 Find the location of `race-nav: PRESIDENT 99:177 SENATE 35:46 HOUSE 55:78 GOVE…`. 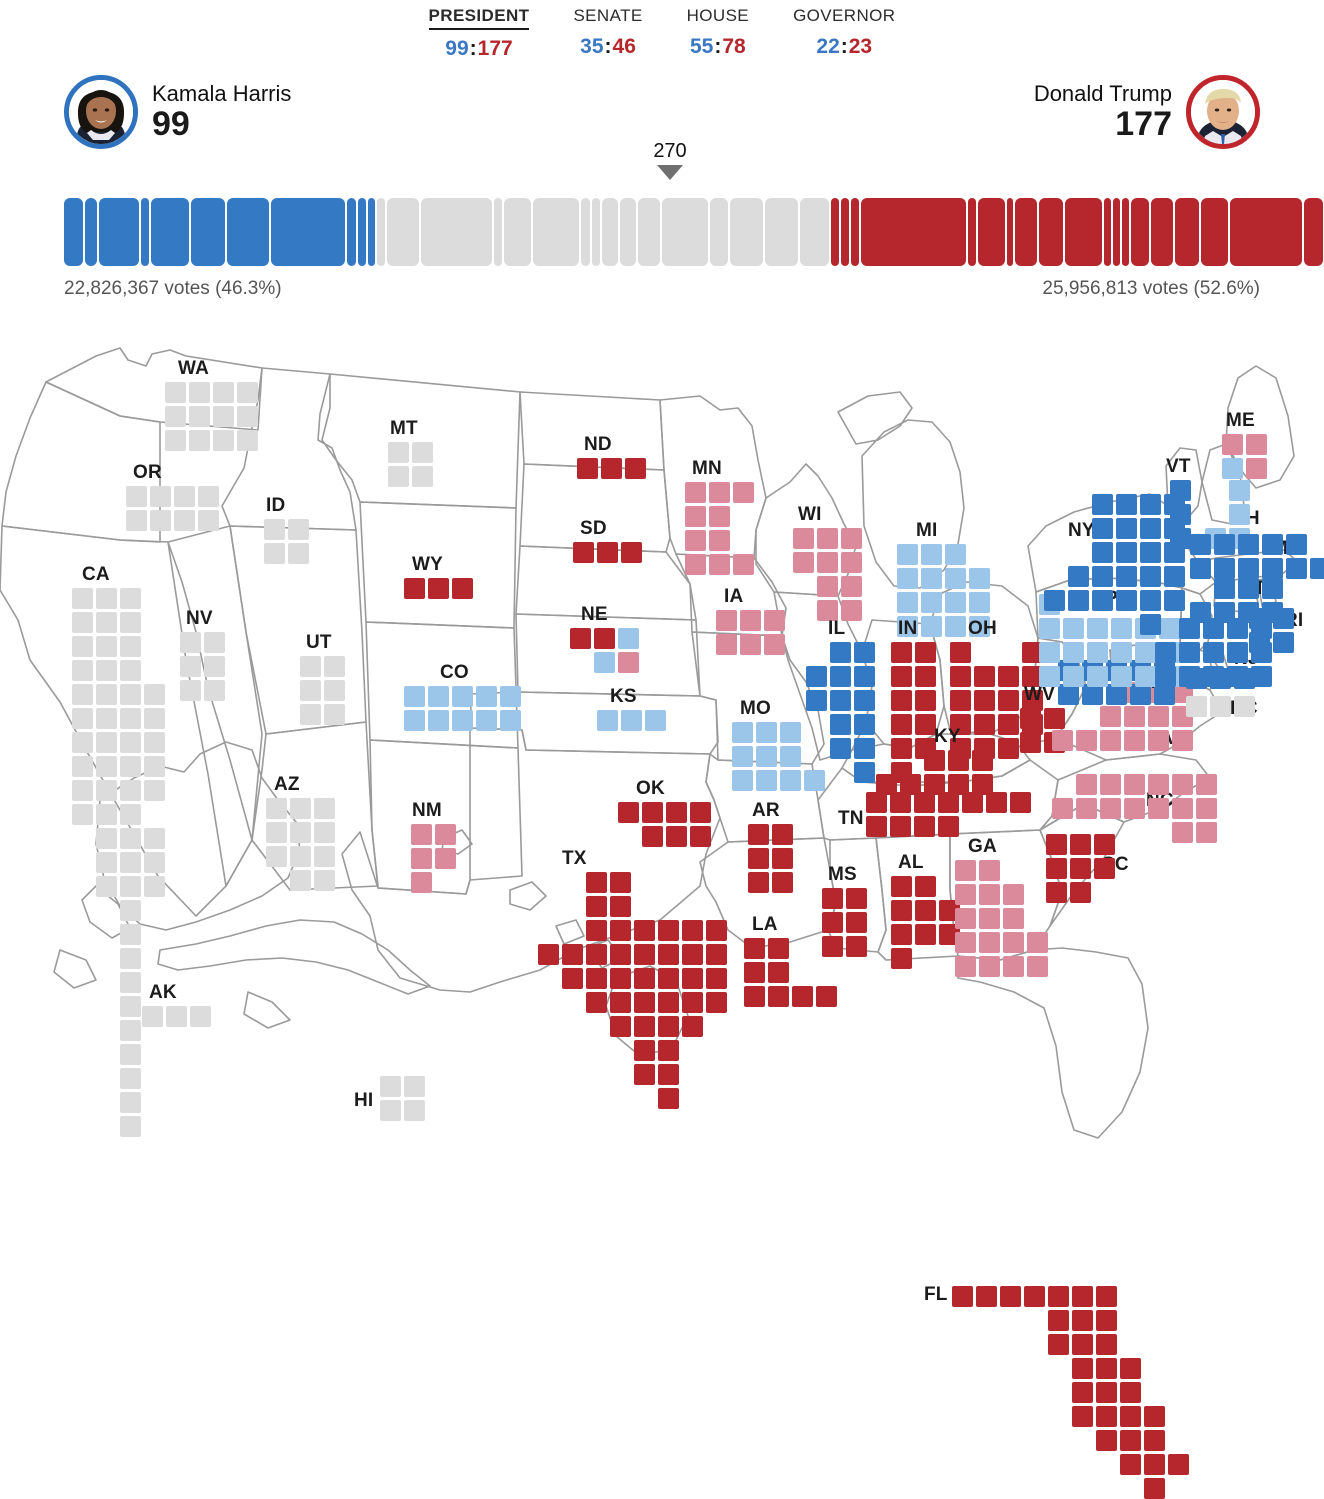

race-nav: PRESIDENT 99:177 SENATE 35:46 HOUSE 55:78 GOVE… is located at coordinates (662, 30).